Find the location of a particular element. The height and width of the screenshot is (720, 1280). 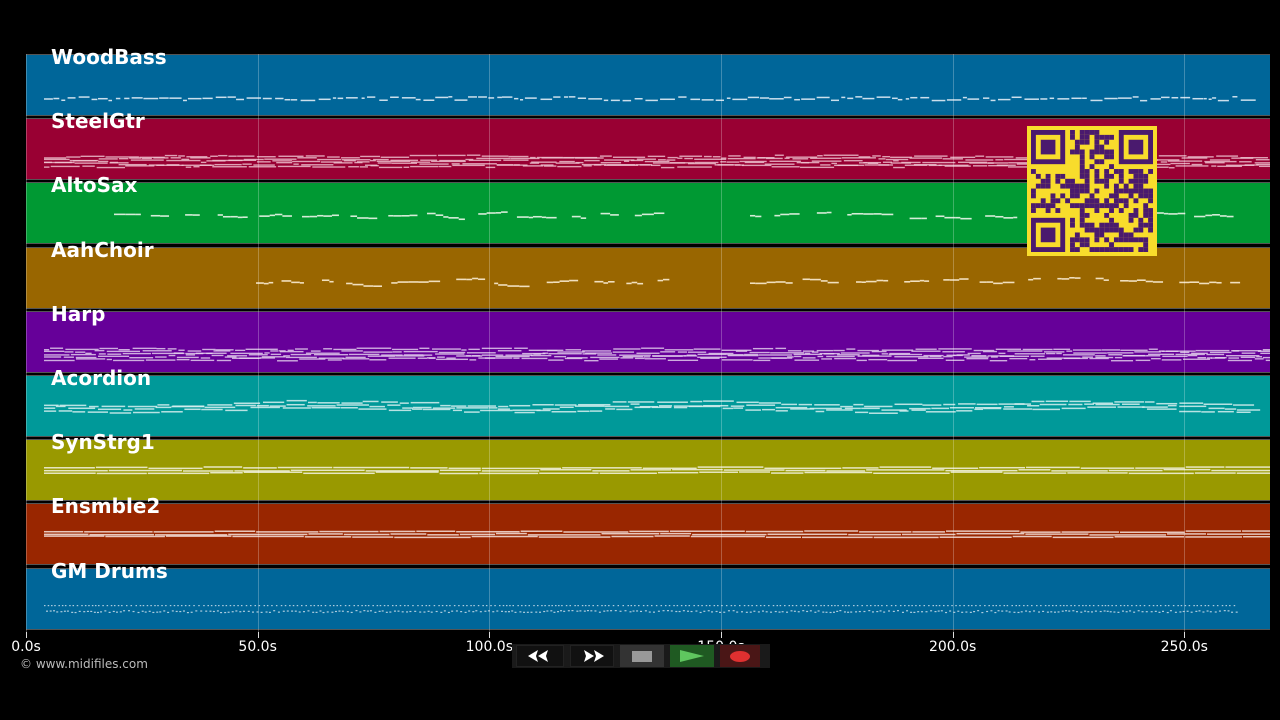

track-acordion: Acordion is located at coordinates (648, 401).